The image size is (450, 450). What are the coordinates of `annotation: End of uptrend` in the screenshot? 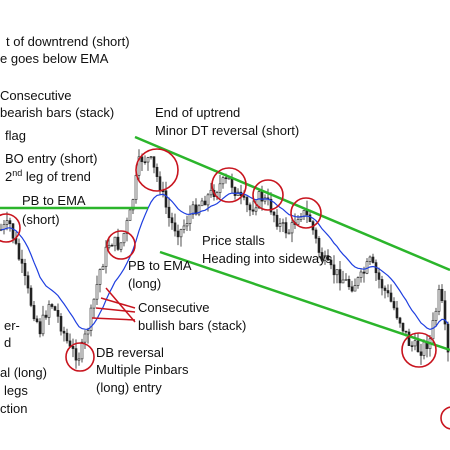 It's located at (197, 112).